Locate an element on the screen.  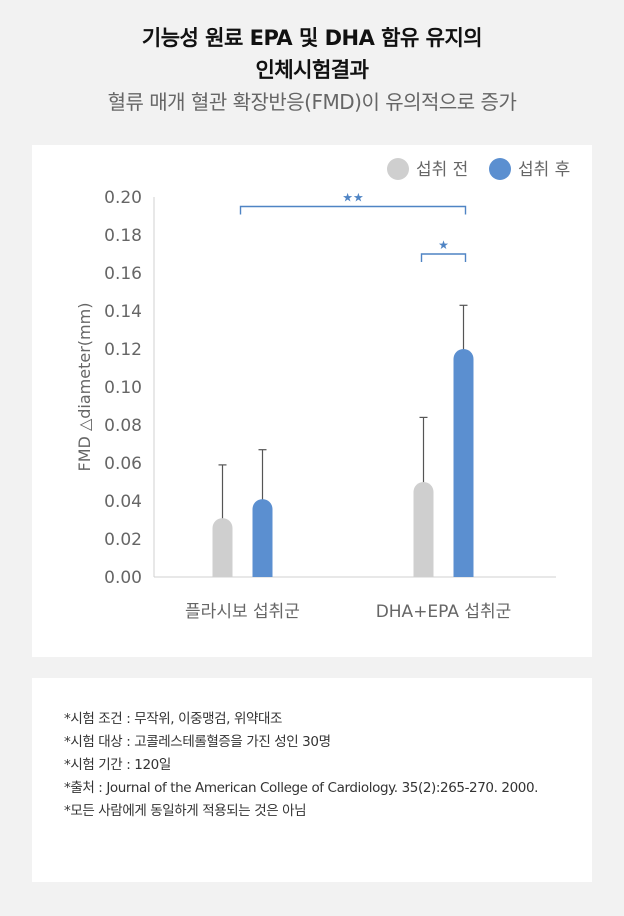
legend-label: 섭취 후 is located at coordinates (544, 170).